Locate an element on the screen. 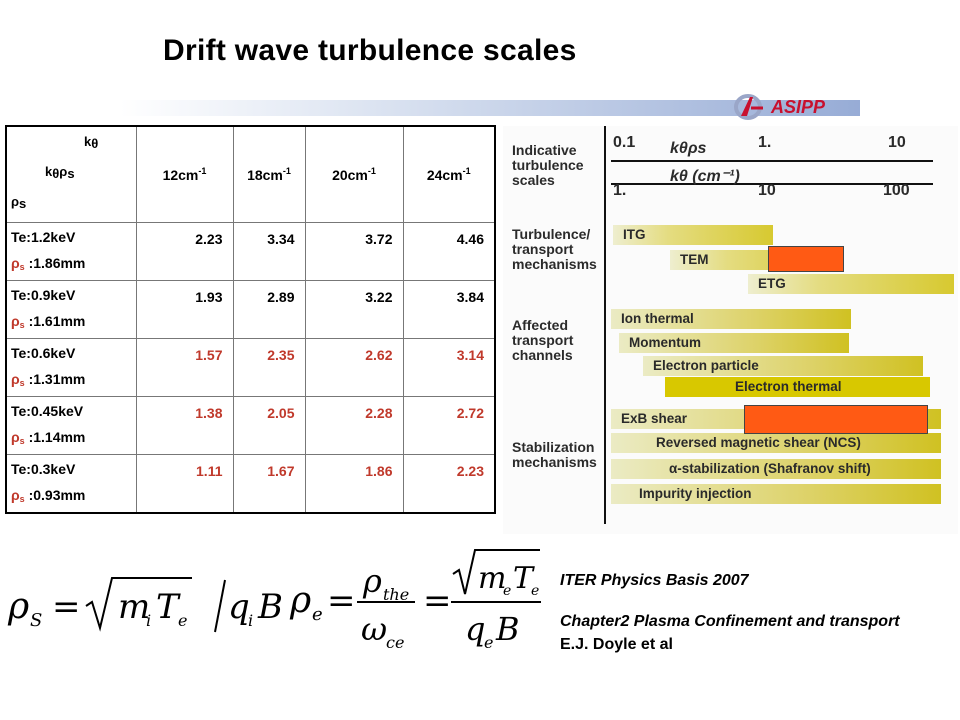 This screenshot has width=960, height=720. row-label: Te:1.2keV ρs :1.86mm is located at coordinates (71, 252).